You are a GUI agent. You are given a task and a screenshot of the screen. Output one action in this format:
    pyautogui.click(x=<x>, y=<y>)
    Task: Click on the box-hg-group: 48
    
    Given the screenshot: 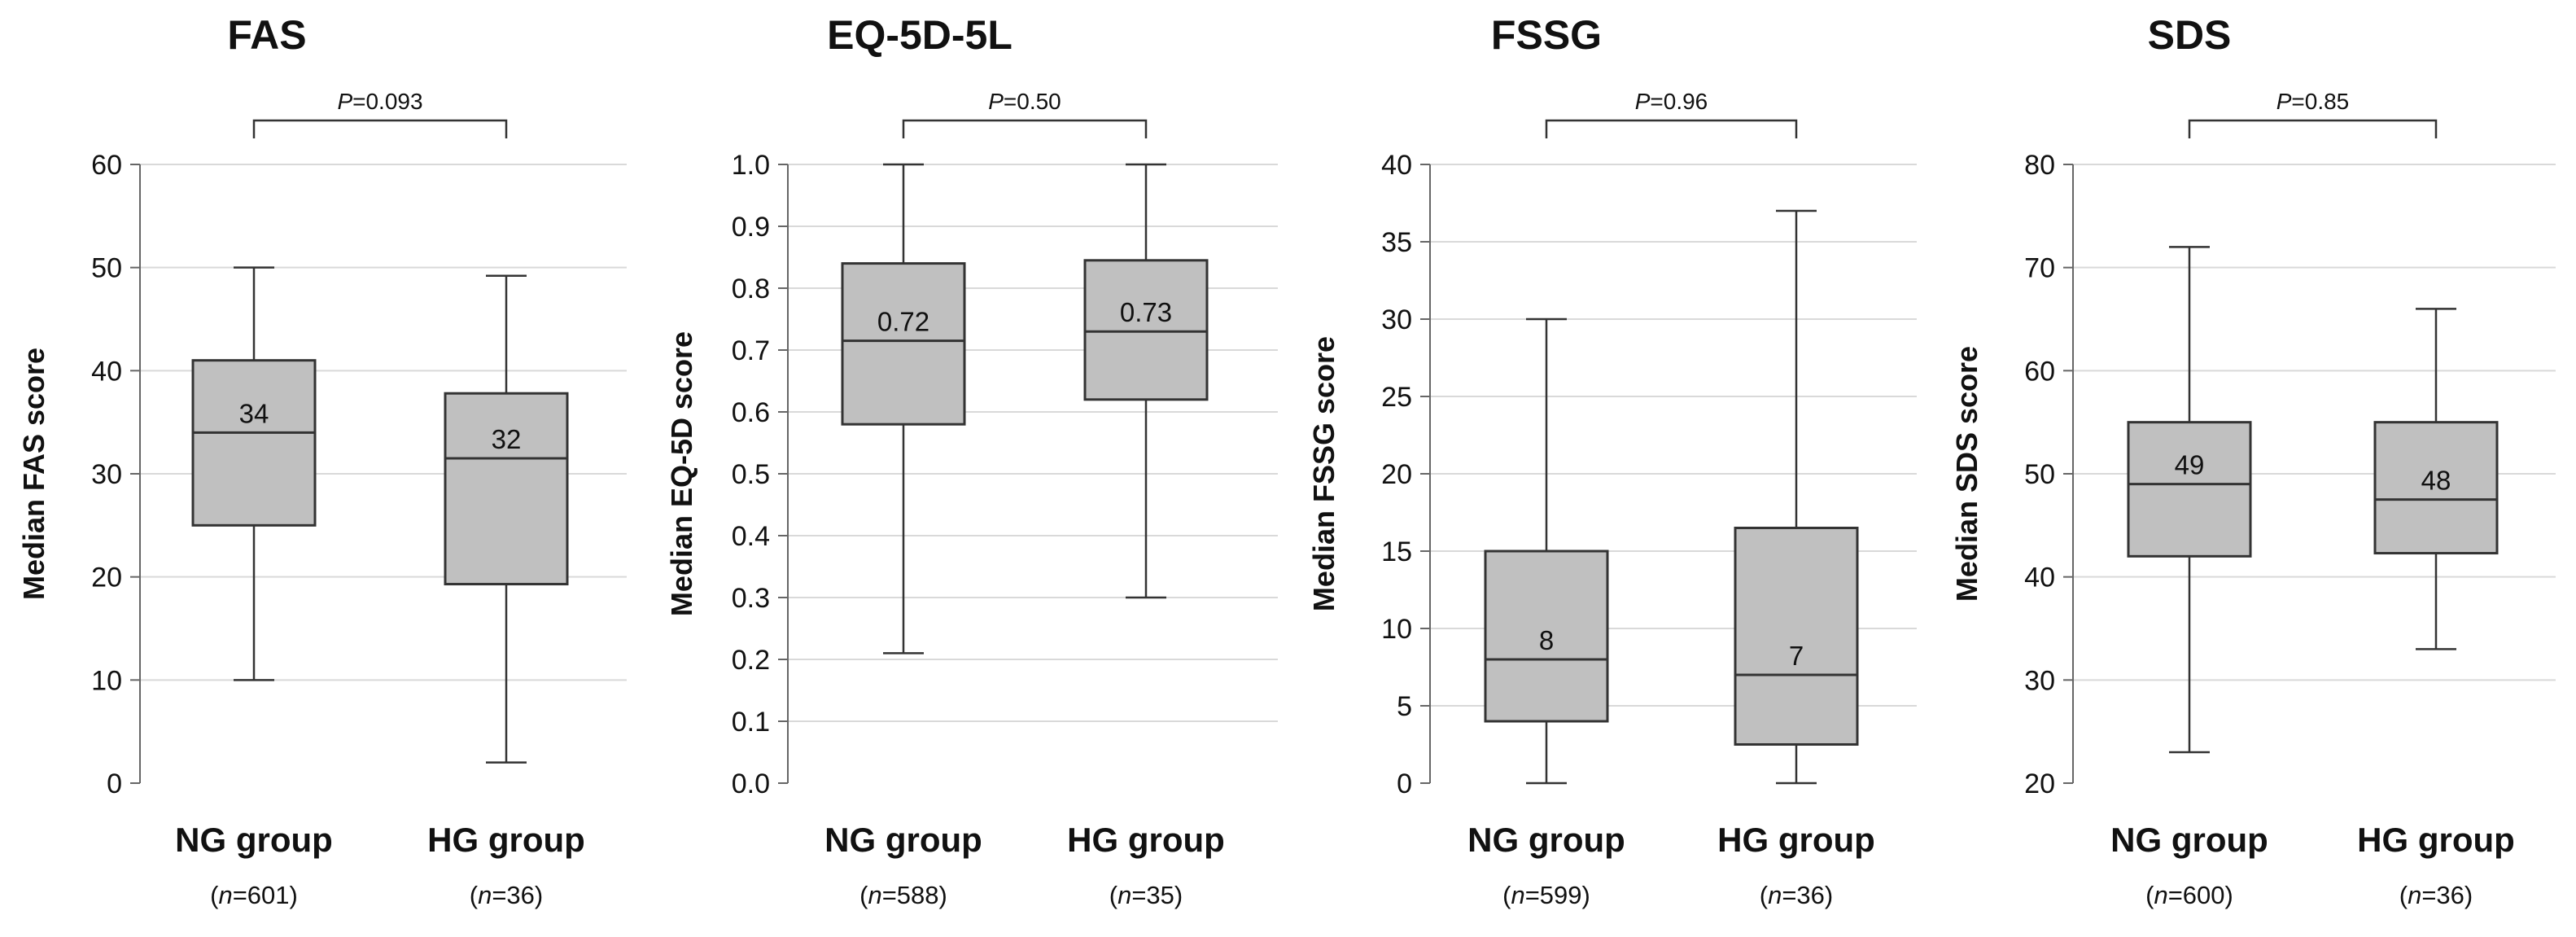 What is the action you would take?
    pyautogui.click(x=2436, y=479)
    